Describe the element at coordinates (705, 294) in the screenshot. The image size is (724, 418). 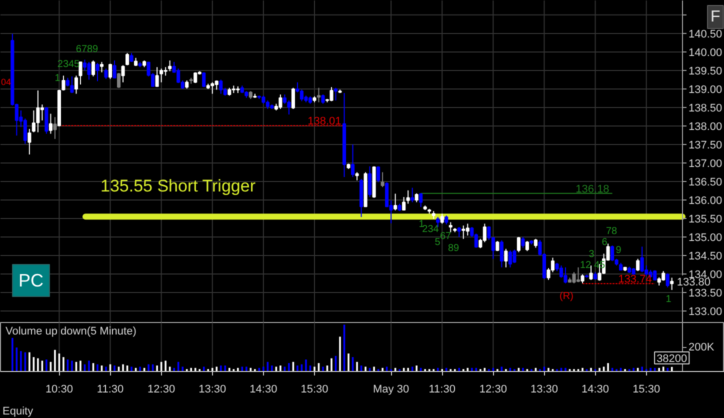
I see `y-tick-label: 133.50` at that location.